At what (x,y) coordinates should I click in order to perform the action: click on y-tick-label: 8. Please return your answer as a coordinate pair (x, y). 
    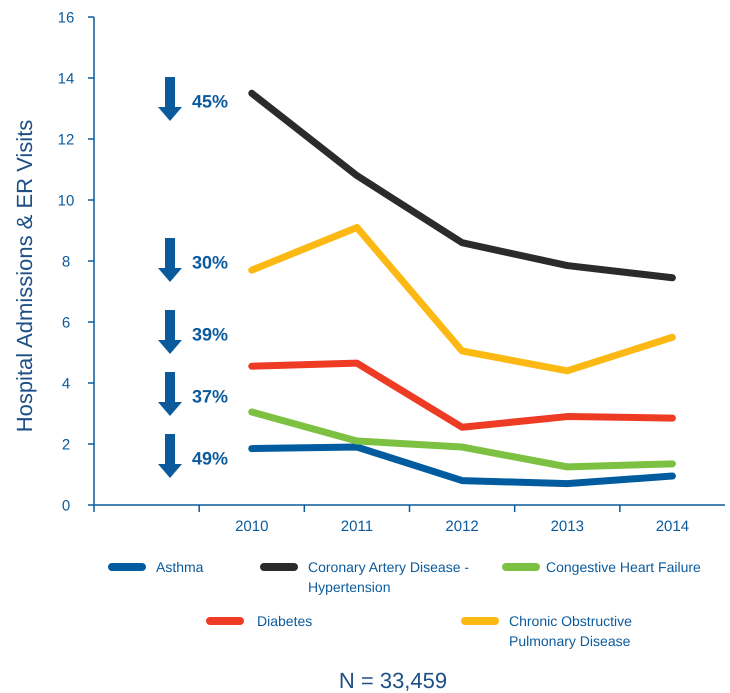
    Looking at the image, I should click on (66, 261).